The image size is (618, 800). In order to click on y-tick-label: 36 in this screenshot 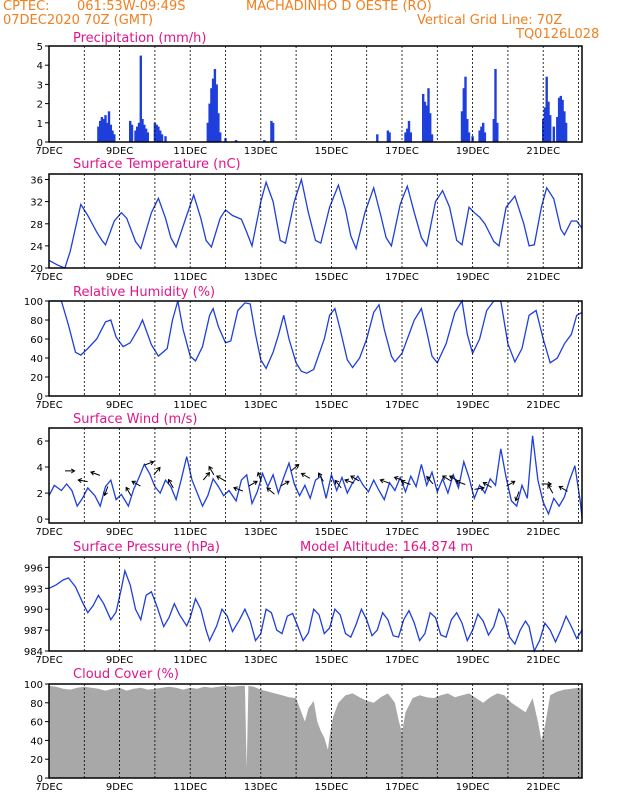, I will do `click(36, 181)`.